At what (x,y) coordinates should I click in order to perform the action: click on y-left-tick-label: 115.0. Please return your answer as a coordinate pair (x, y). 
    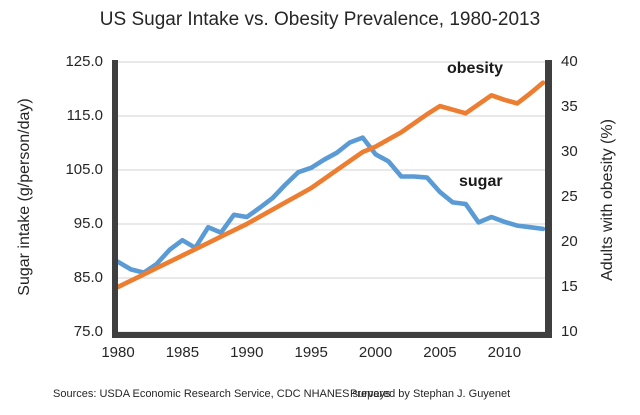
    Looking at the image, I should click on (84, 115).